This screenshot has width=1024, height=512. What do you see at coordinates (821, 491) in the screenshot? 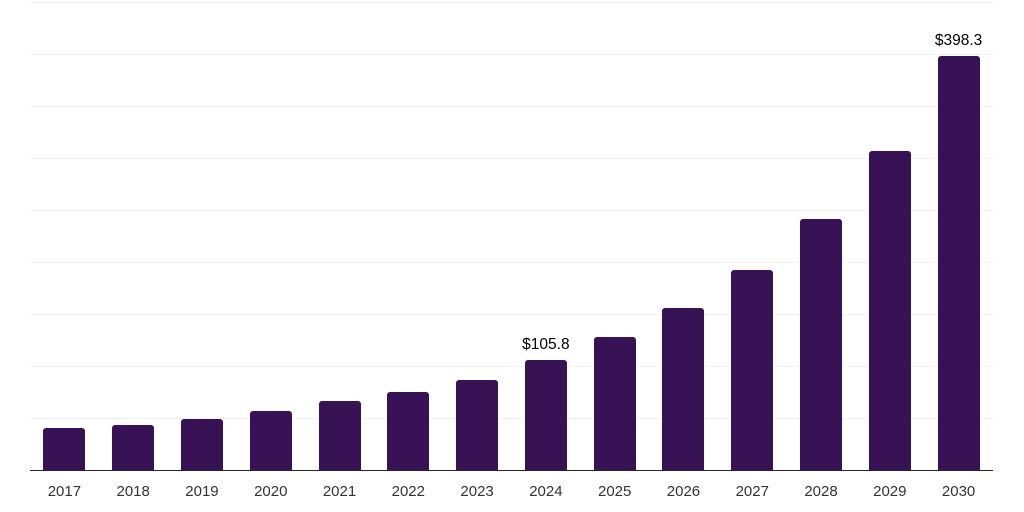
I see `x-tick-2028: 2028` at bounding box center [821, 491].